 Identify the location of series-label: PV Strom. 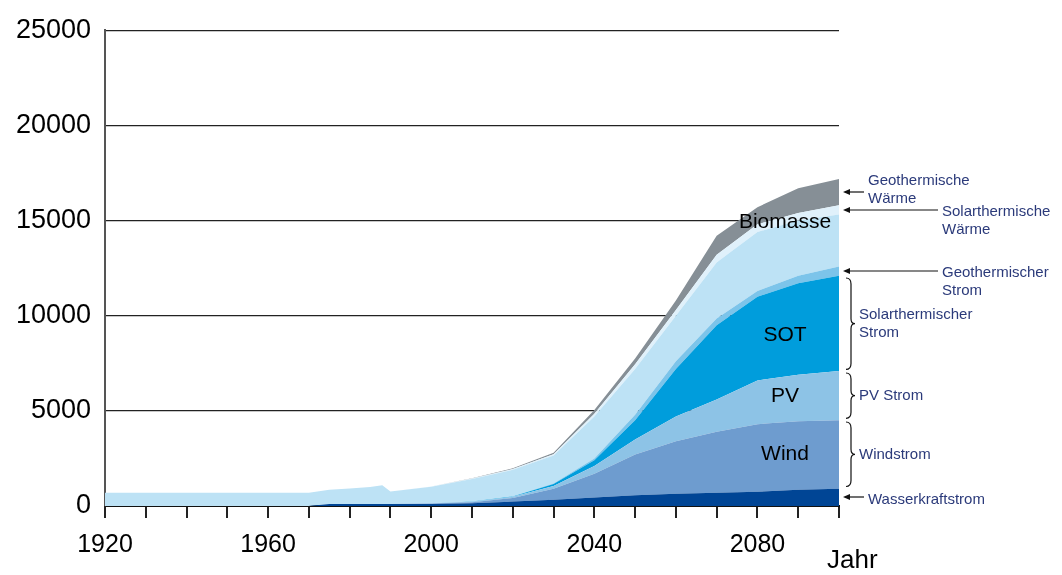
(891, 394).